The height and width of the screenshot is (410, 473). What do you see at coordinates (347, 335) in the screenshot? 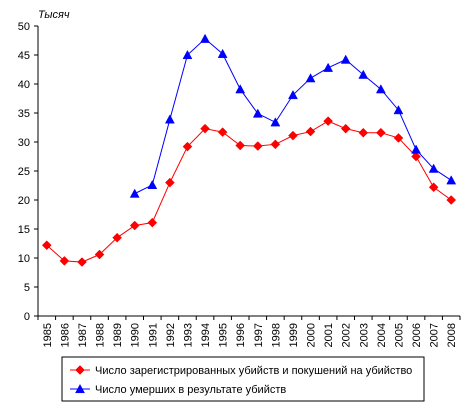
I see `x-tick-label: 2002` at bounding box center [347, 335].